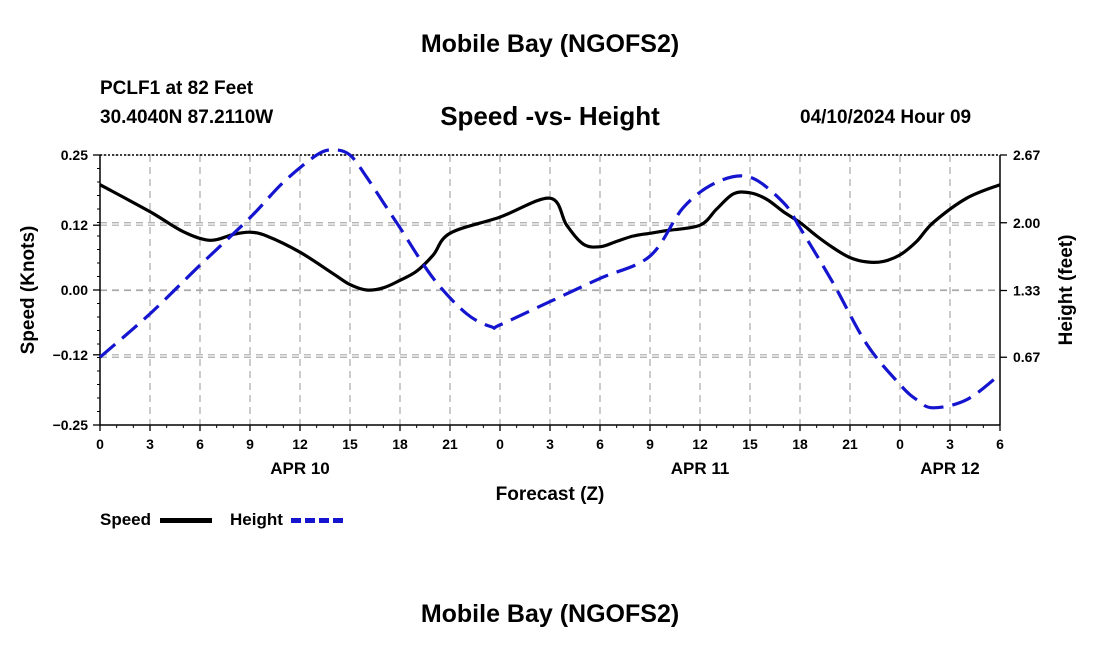 This screenshot has height=650, width=1100. Describe the element at coordinates (256, 519) in the screenshot. I see `legend-height-label: Height` at that location.